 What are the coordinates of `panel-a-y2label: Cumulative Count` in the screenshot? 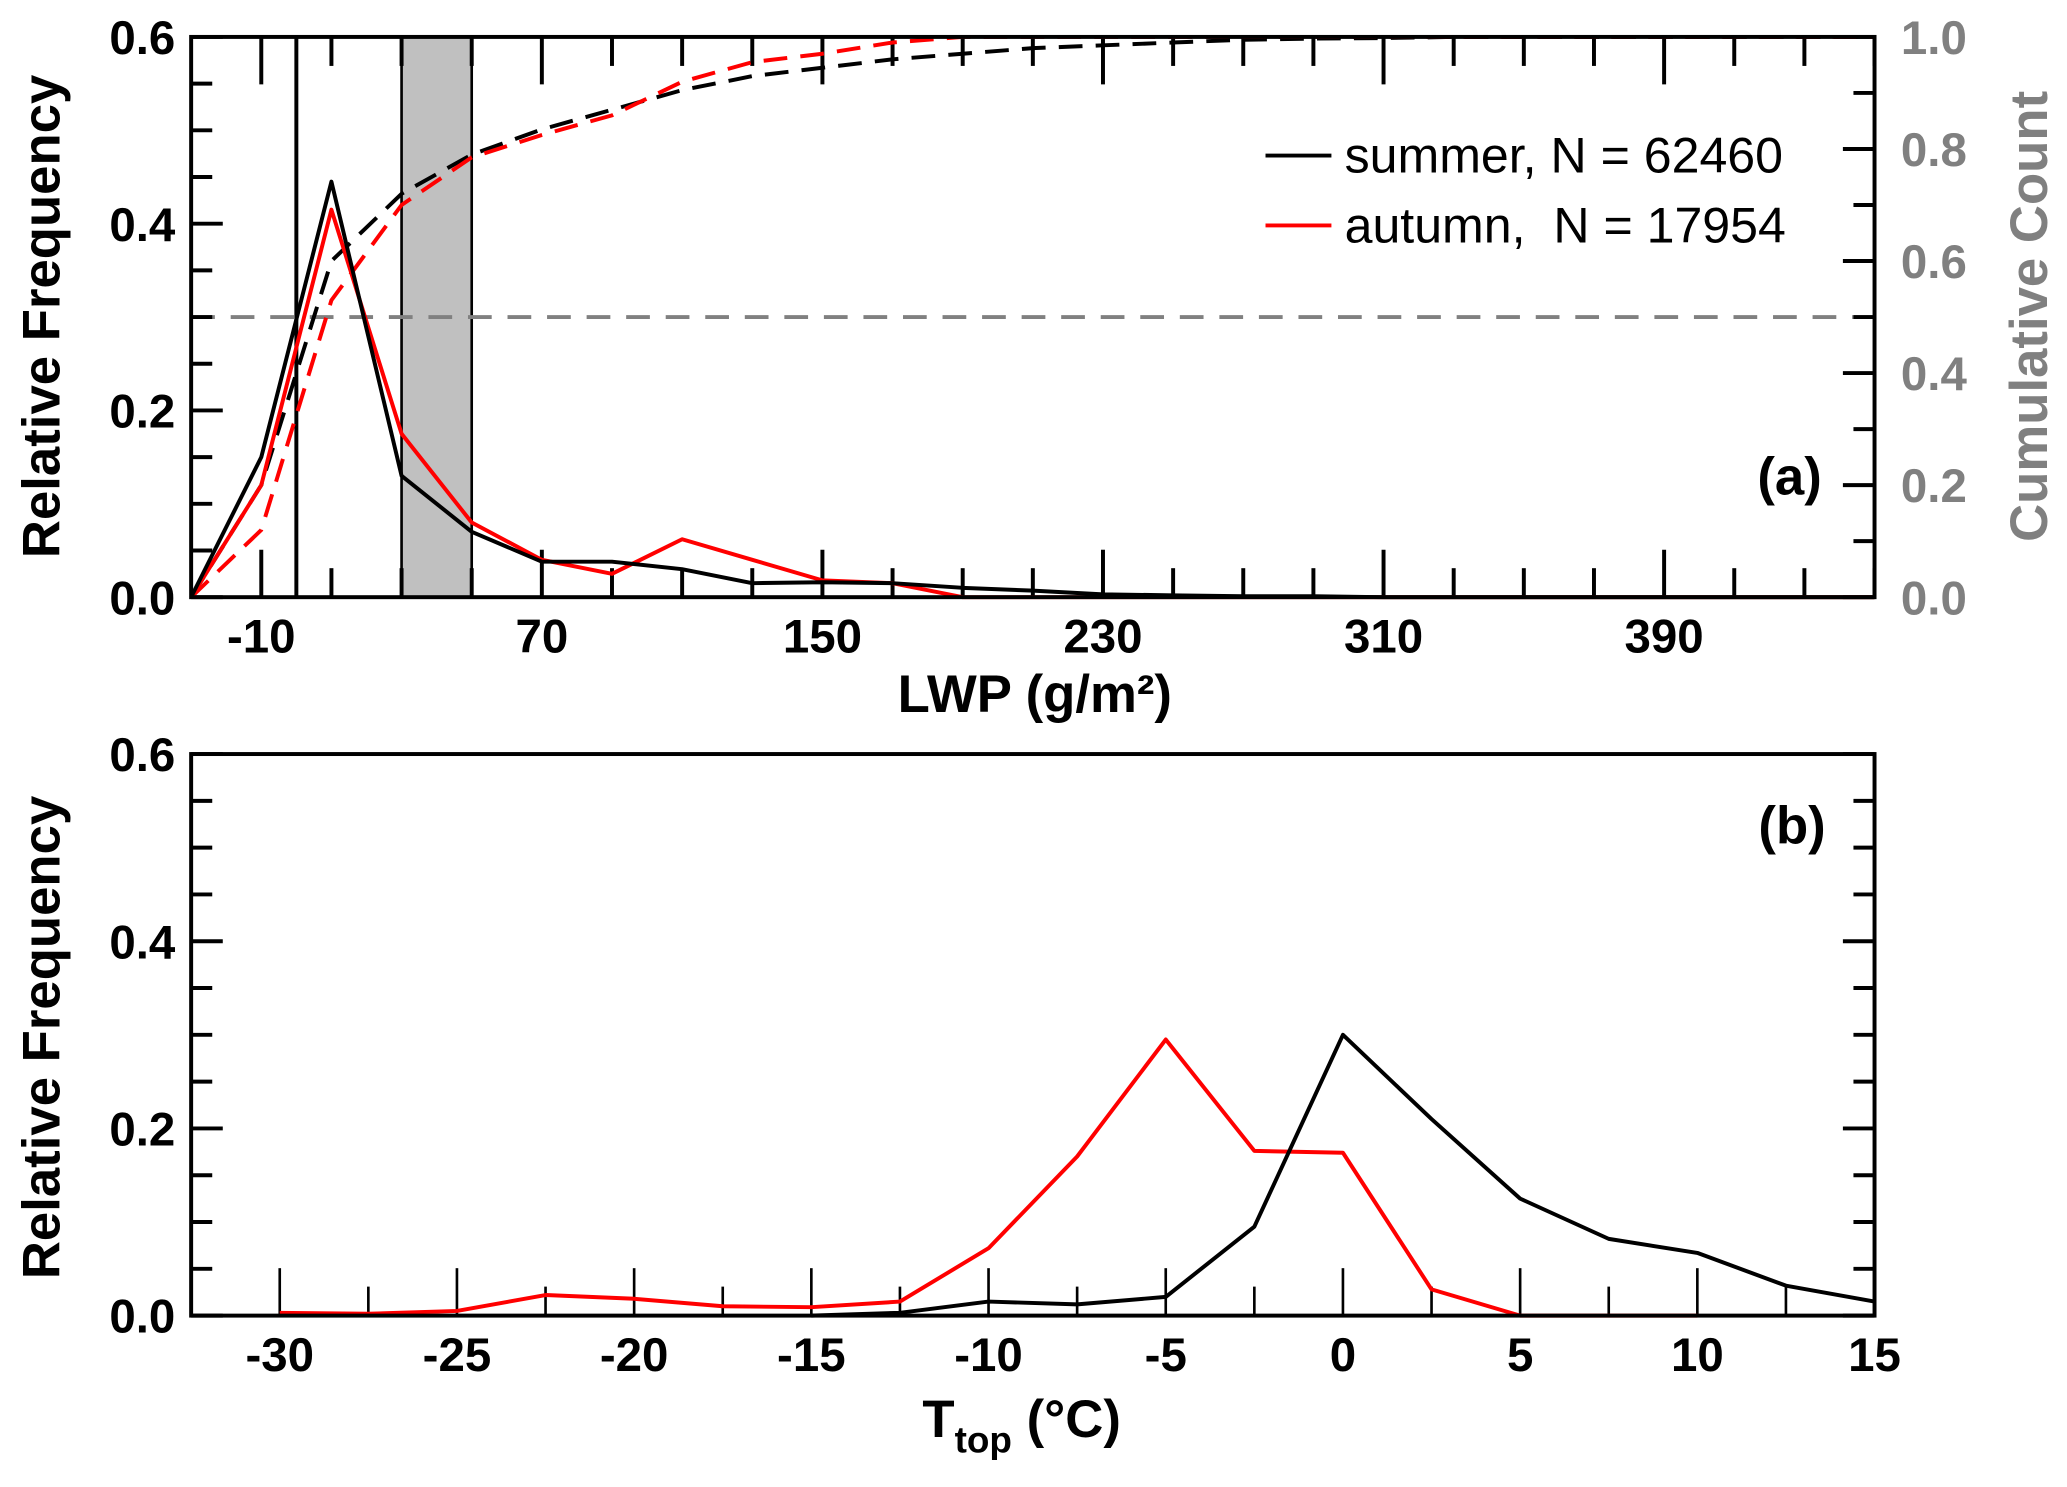 It's located at (2029, 316).